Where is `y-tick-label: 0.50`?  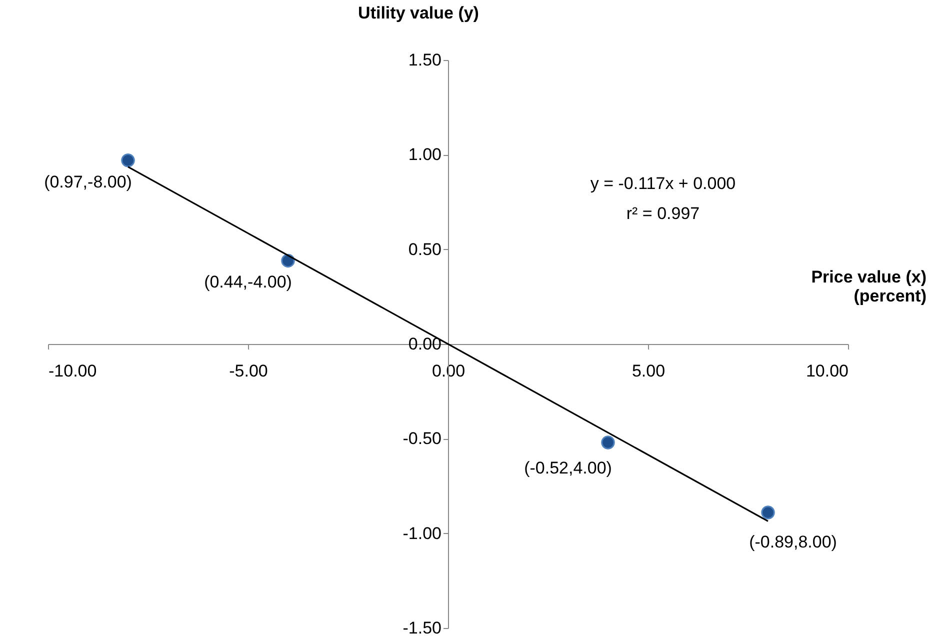
y-tick-label: 0.50 is located at coordinates (425, 249).